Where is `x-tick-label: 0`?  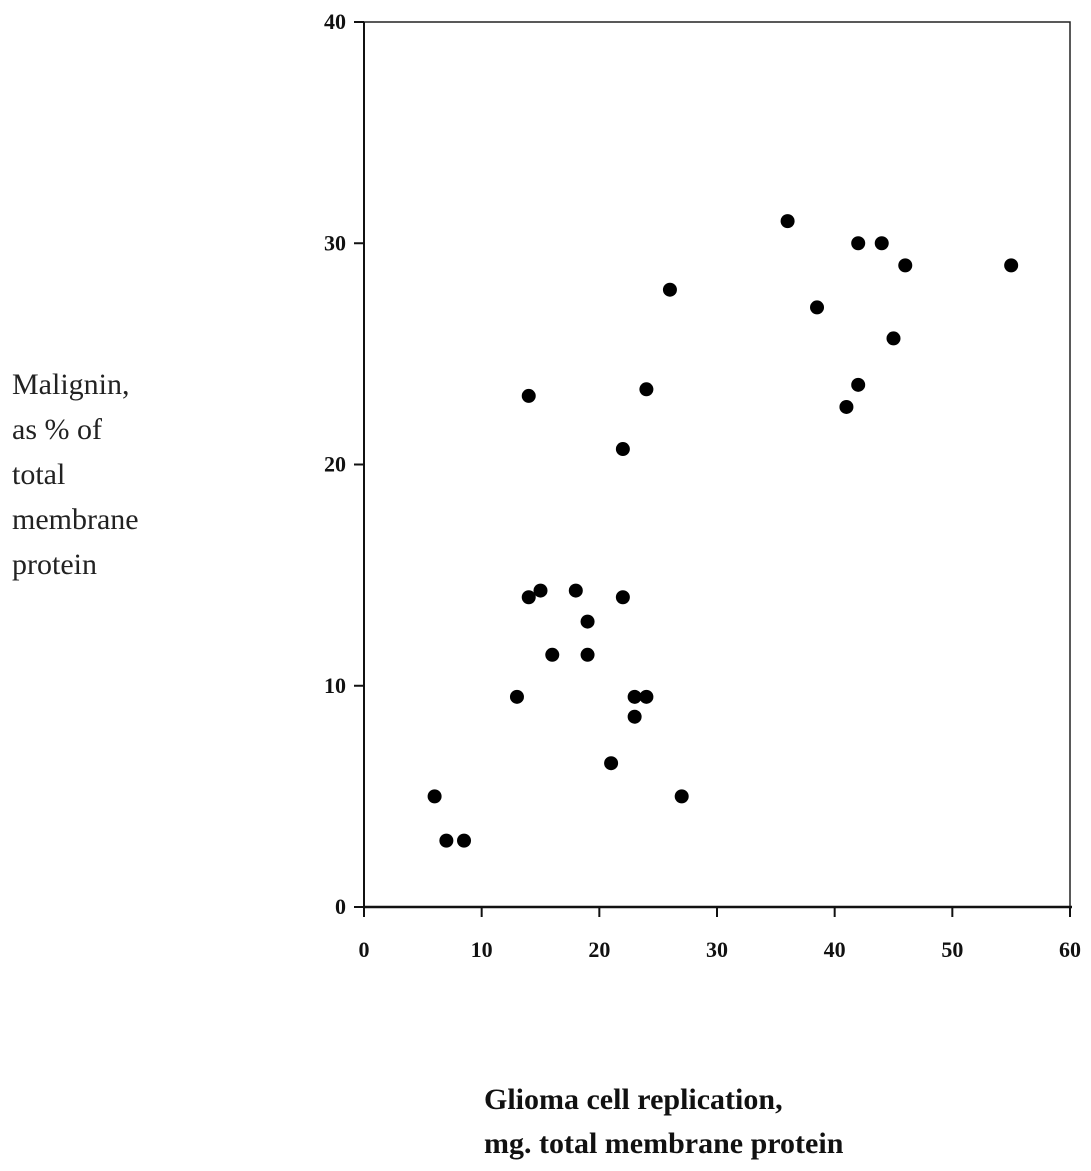 x-tick-label: 0 is located at coordinates (364, 949).